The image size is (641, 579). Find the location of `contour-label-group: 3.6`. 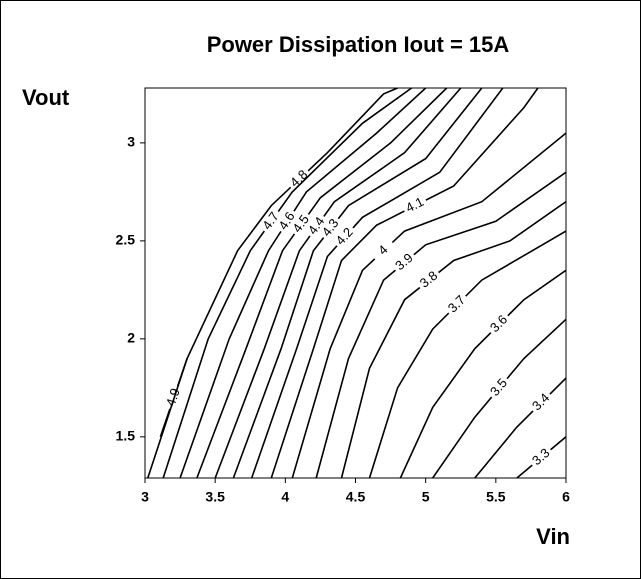

contour-label-group: 3.6 is located at coordinates (499, 324).